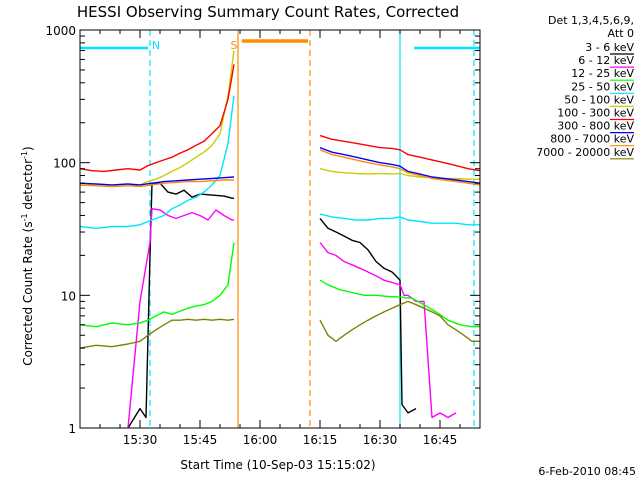 This screenshot has width=640, height=480. Describe the element at coordinates (602, 86) in the screenshot. I see `legend-entry: 25 - 50 keV` at that location.